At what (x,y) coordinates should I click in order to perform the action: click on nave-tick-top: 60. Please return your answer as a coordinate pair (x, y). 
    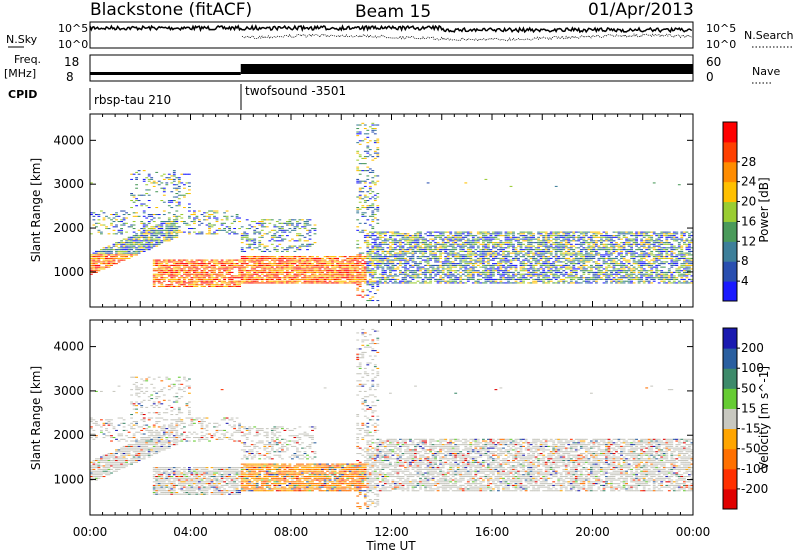
    Looking at the image, I should click on (713, 62).